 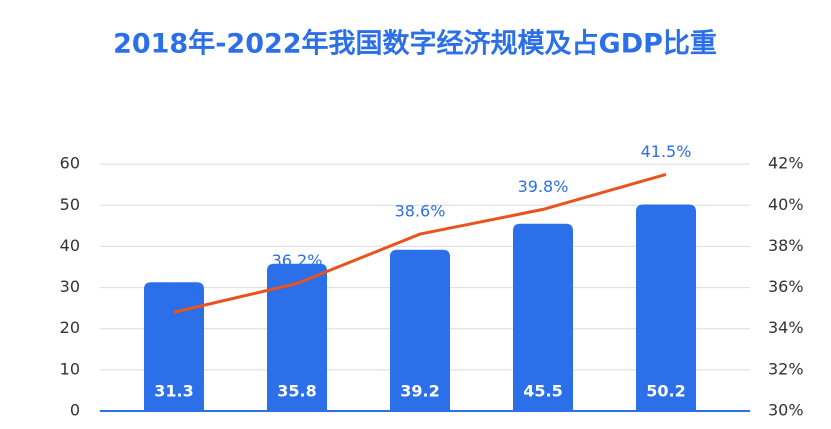 What do you see at coordinates (70, 368) in the screenshot?
I see `y-tick-label: 10` at bounding box center [70, 368].